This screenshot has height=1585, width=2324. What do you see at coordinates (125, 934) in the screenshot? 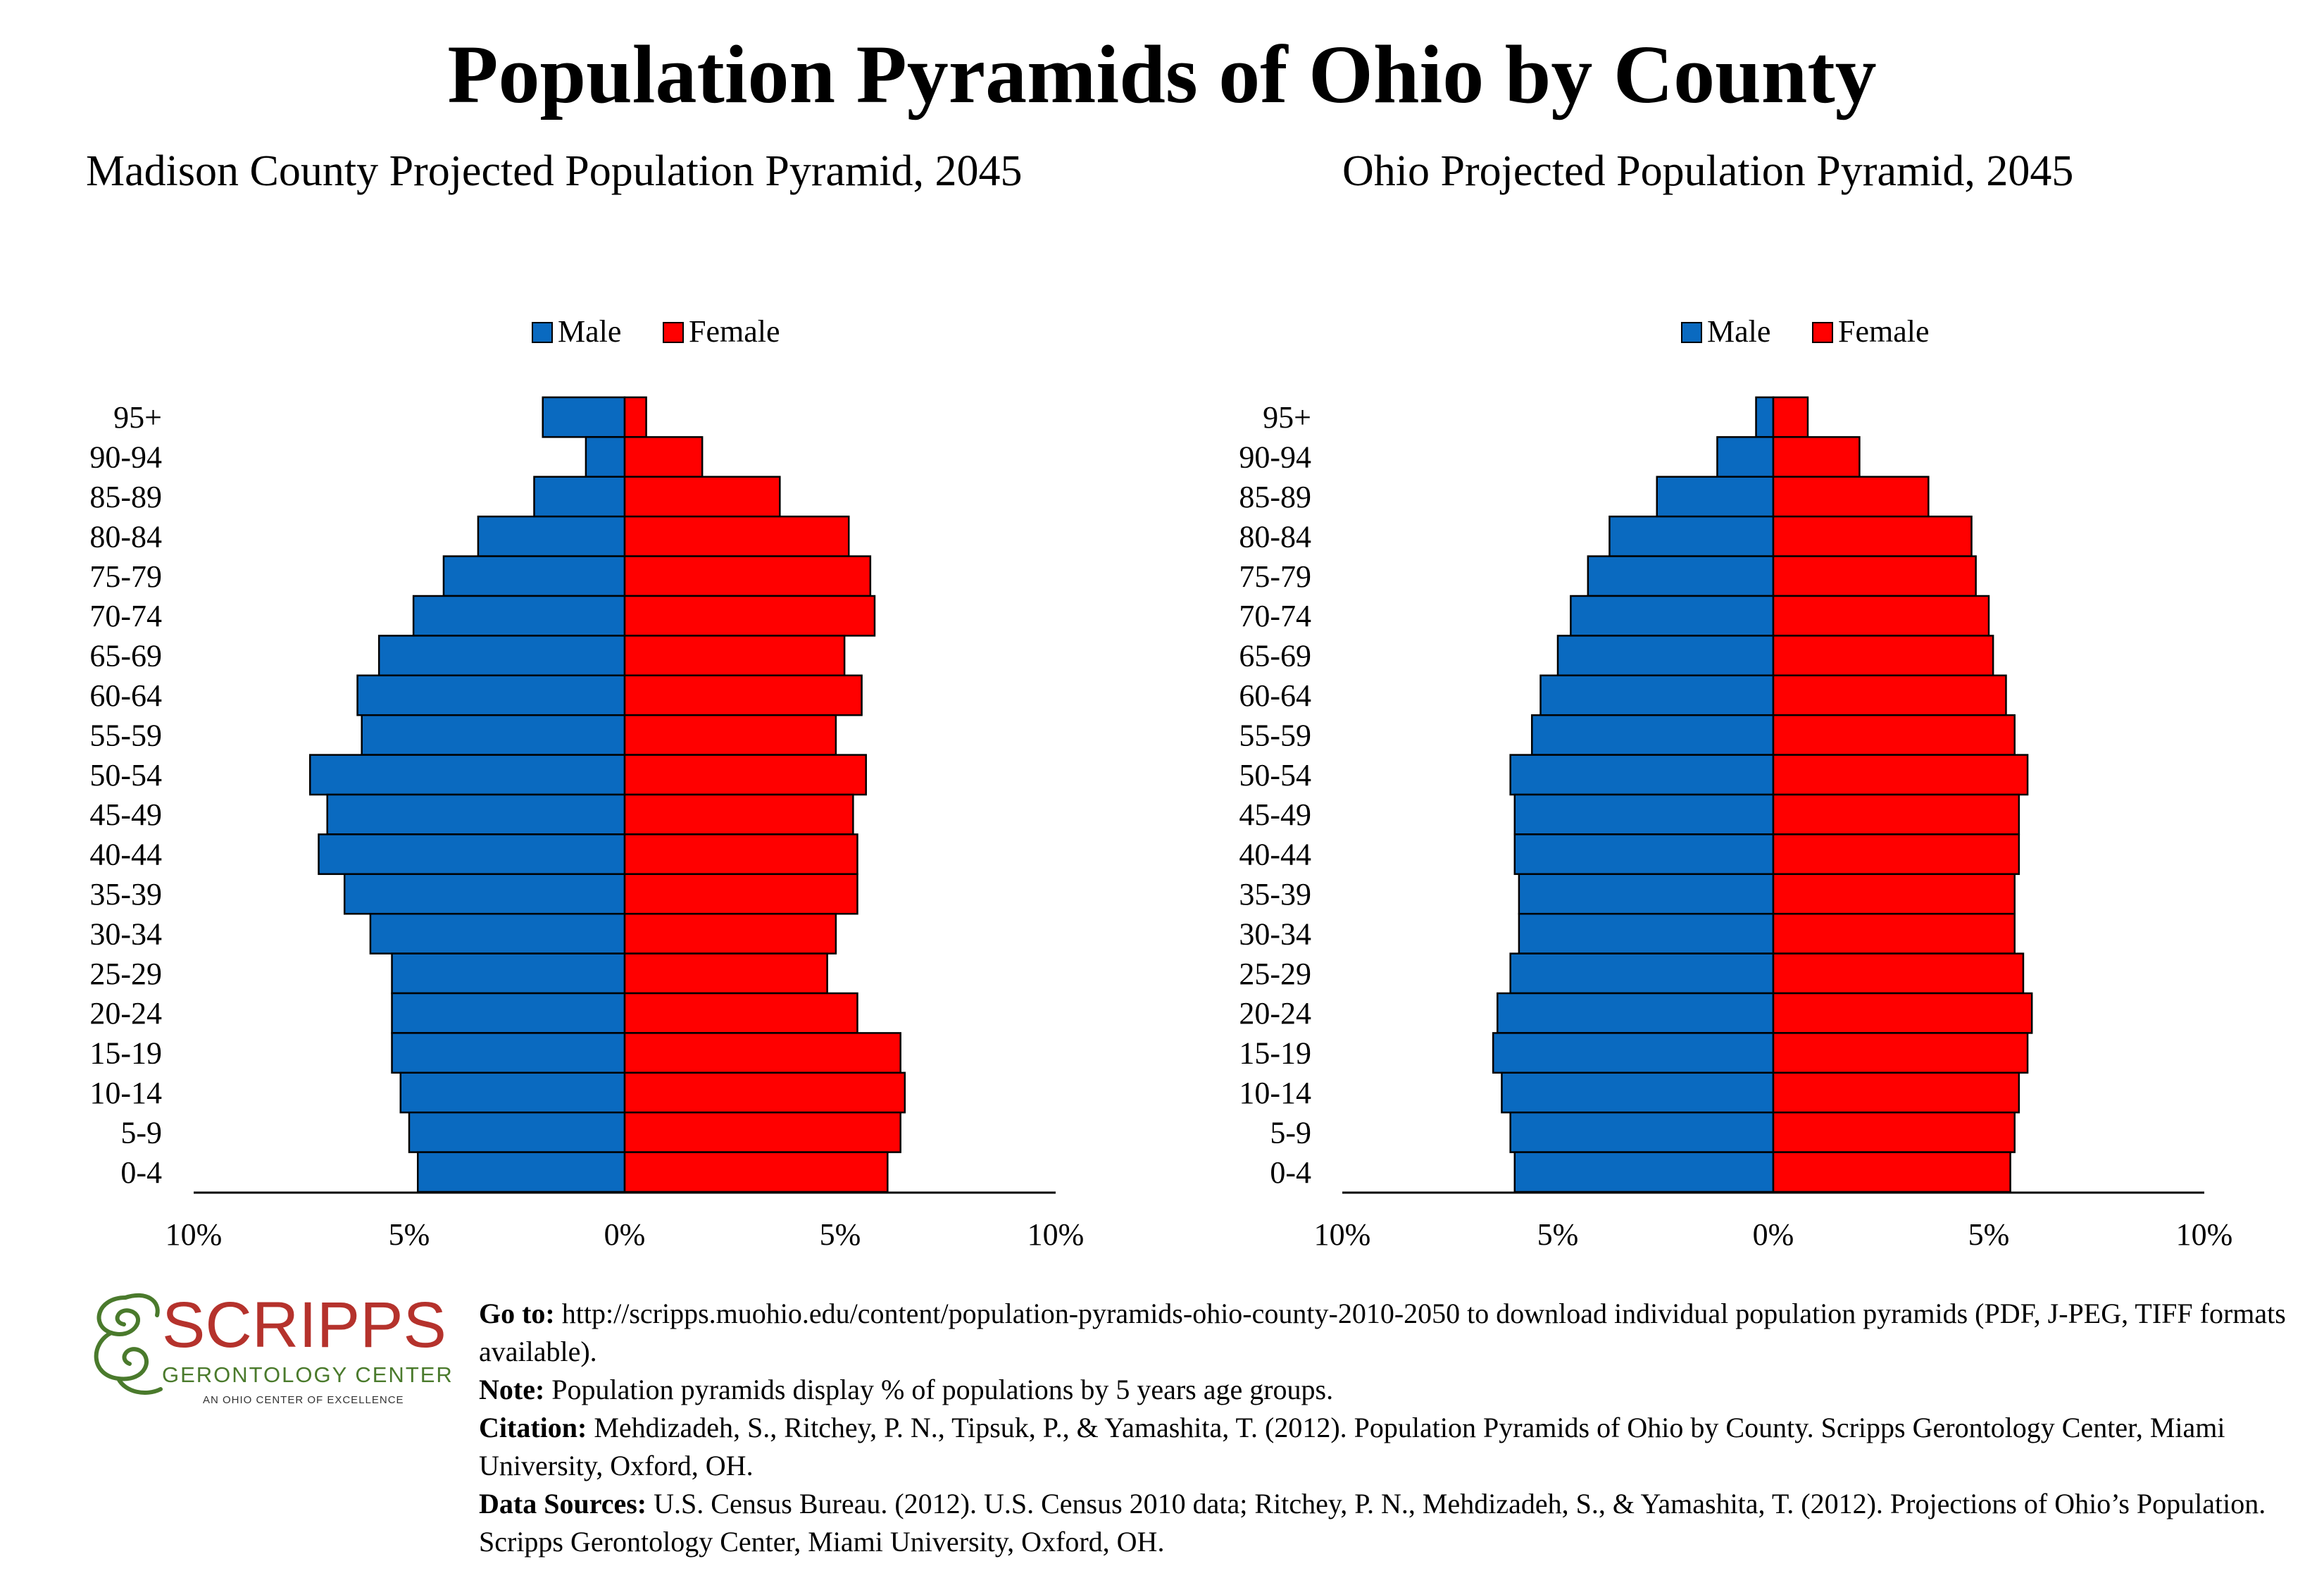
I see `age-label-30-34: 30-34` at bounding box center [125, 934].